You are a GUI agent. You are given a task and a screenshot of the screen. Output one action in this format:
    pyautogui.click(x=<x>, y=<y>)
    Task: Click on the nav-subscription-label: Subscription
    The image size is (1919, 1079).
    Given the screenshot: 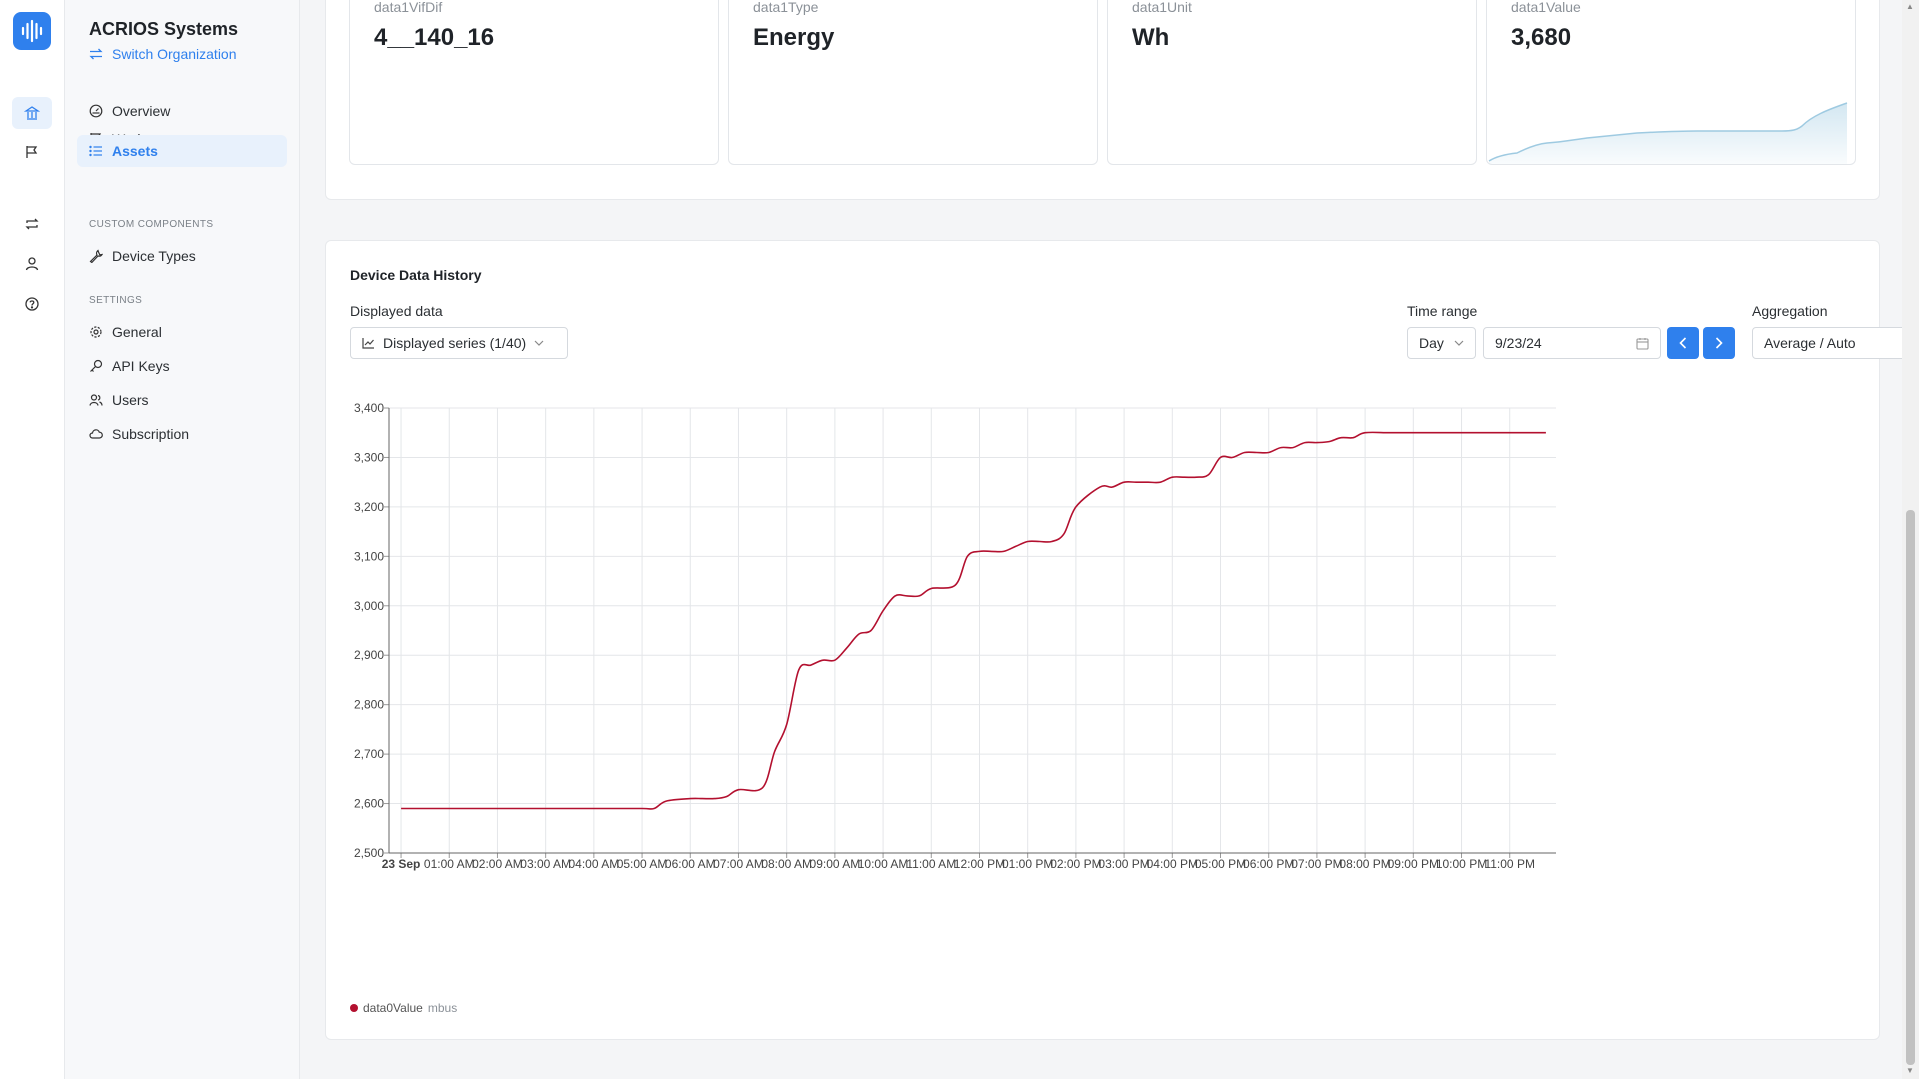 What is the action you would take?
    pyautogui.click(x=151, y=434)
    